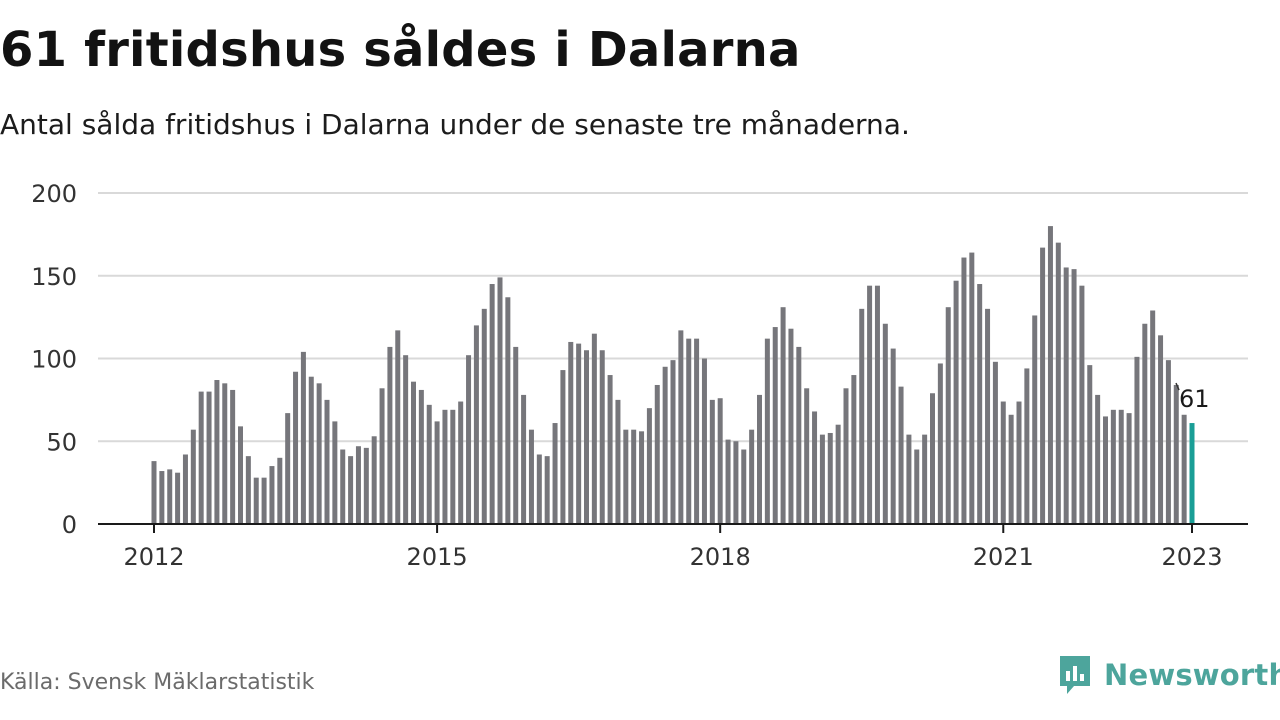 The image size is (1280, 720). What do you see at coordinates (157, 682) in the screenshot?
I see `source-note: Källa: Svensk Mäklarstatistik` at bounding box center [157, 682].